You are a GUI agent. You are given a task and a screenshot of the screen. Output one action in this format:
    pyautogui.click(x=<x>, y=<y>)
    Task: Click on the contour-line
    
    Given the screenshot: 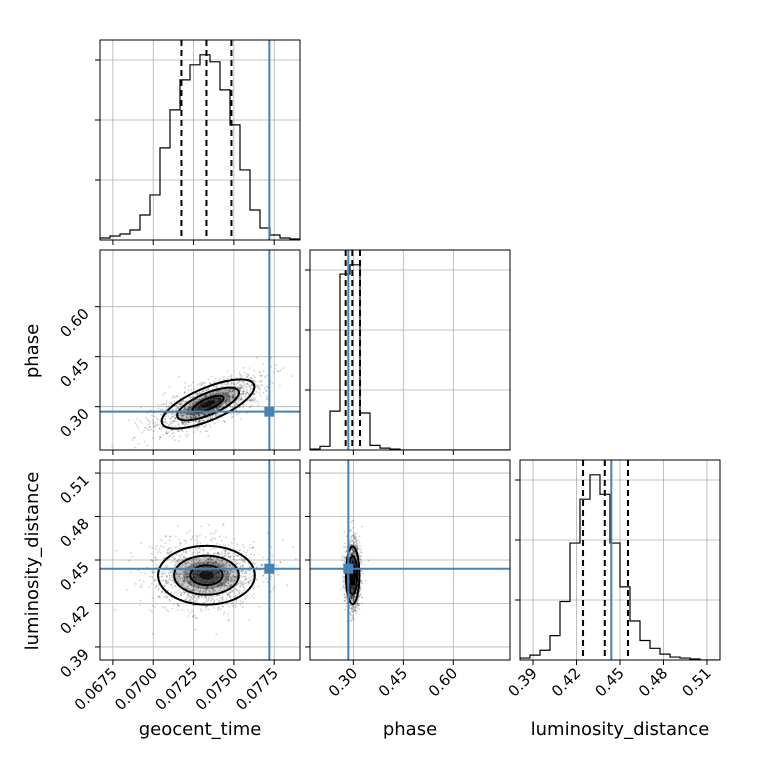 What is the action you would take?
    pyautogui.click(x=206, y=575)
    